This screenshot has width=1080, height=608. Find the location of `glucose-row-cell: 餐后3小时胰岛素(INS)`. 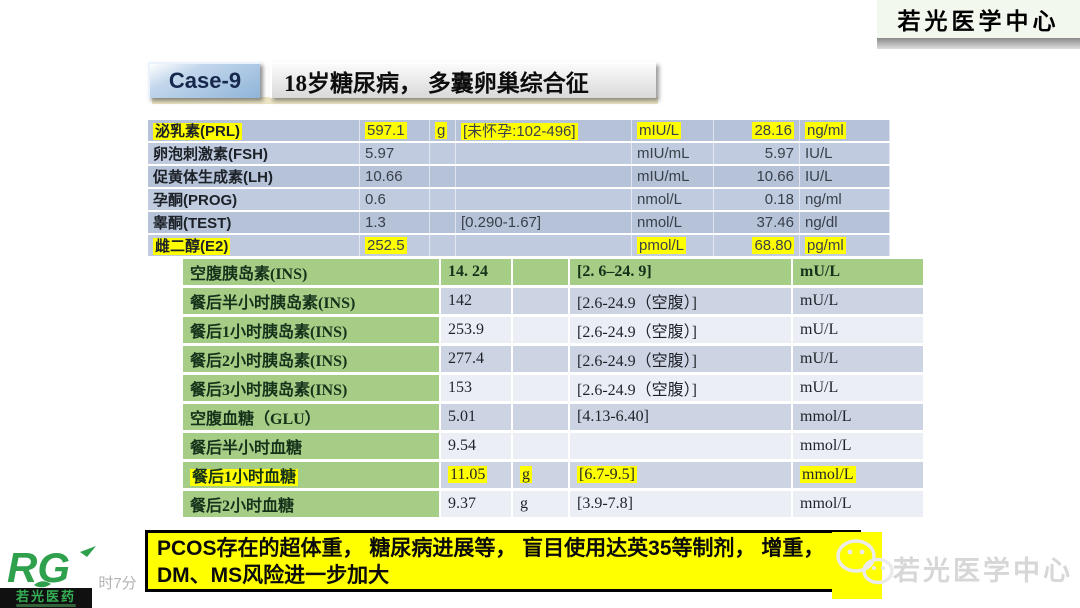

glucose-row-cell: 餐后3小时胰岛素(INS) is located at coordinates (312, 388).